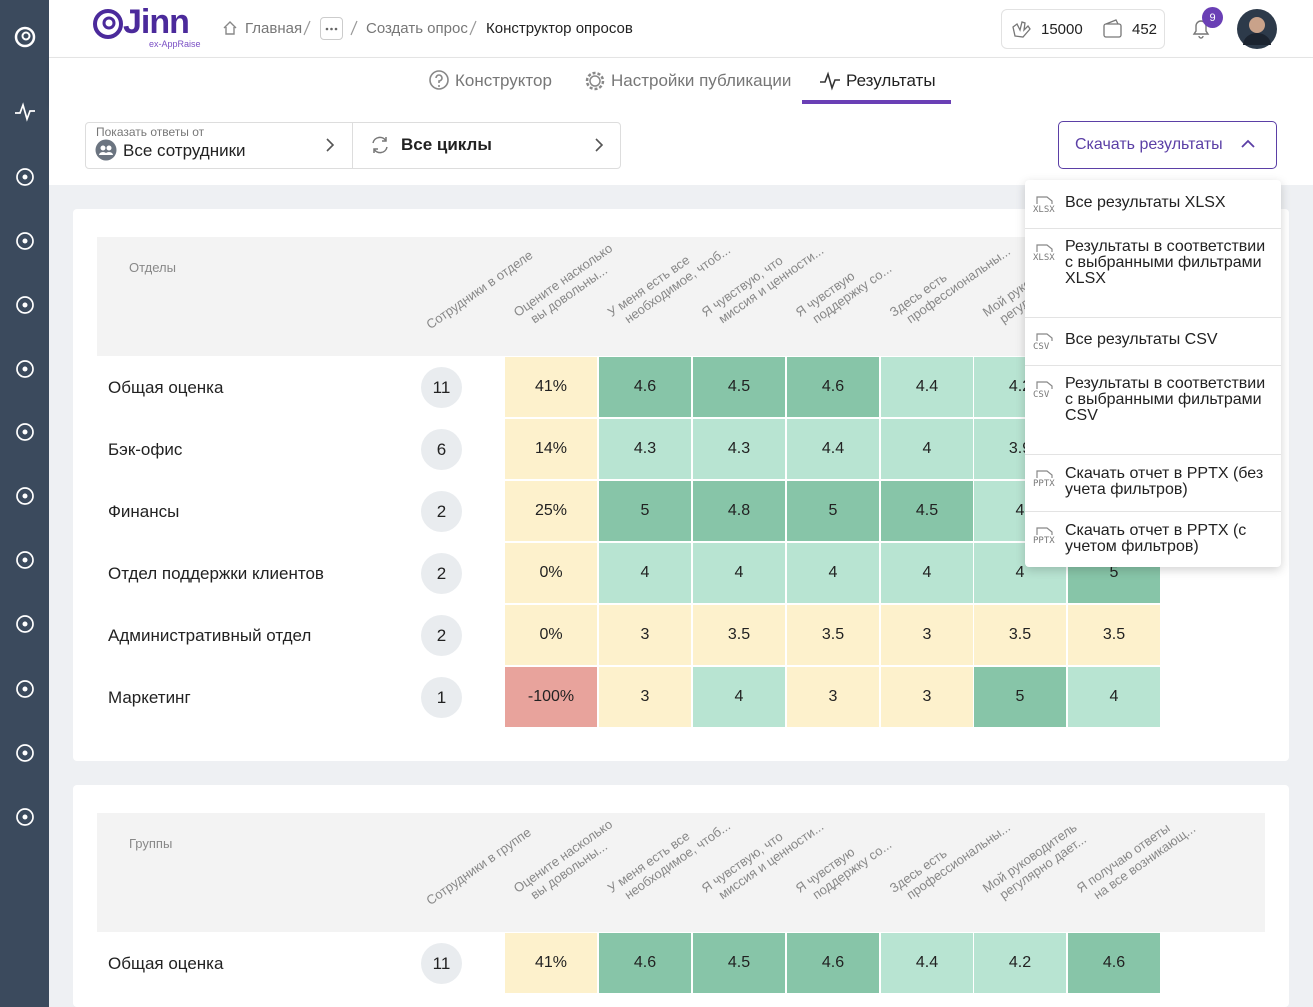 The width and height of the screenshot is (1313, 1007). What do you see at coordinates (145, 449) in the screenshot?
I see `row-name: Бэк-офис` at bounding box center [145, 449].